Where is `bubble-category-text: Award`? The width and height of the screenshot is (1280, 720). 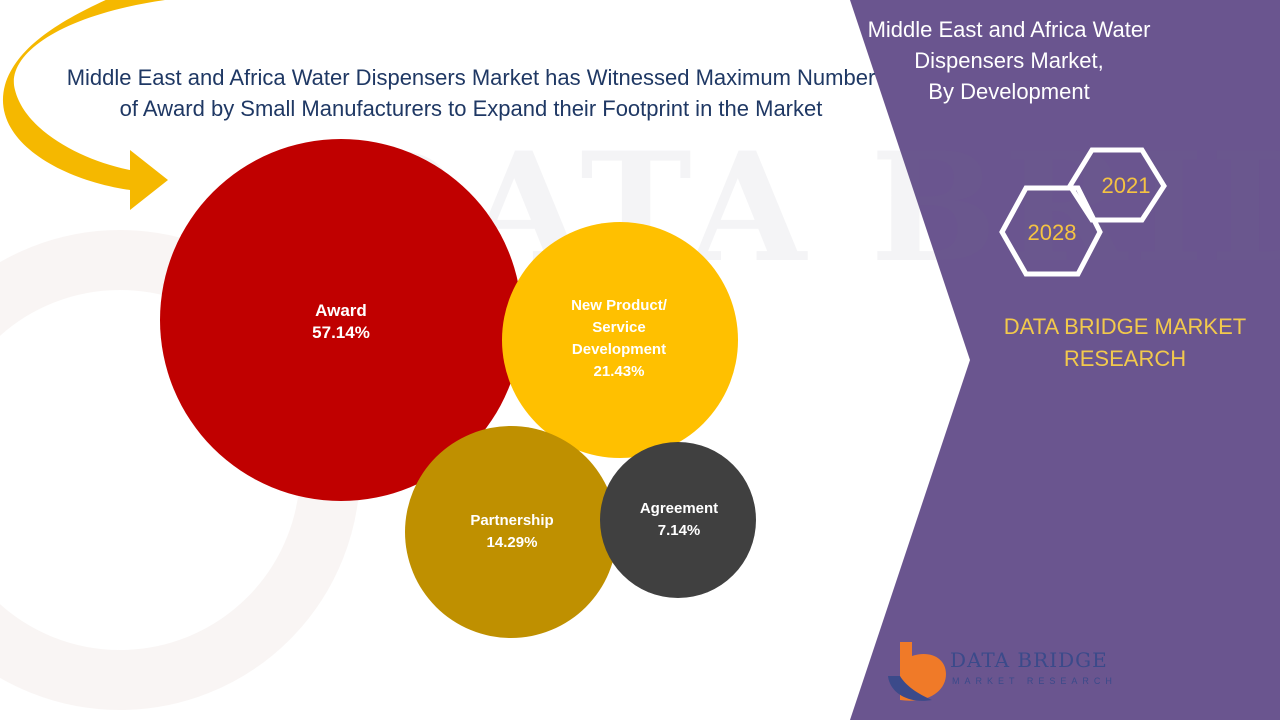
bubble-category-text: Award is located at coordinates (341, 310).